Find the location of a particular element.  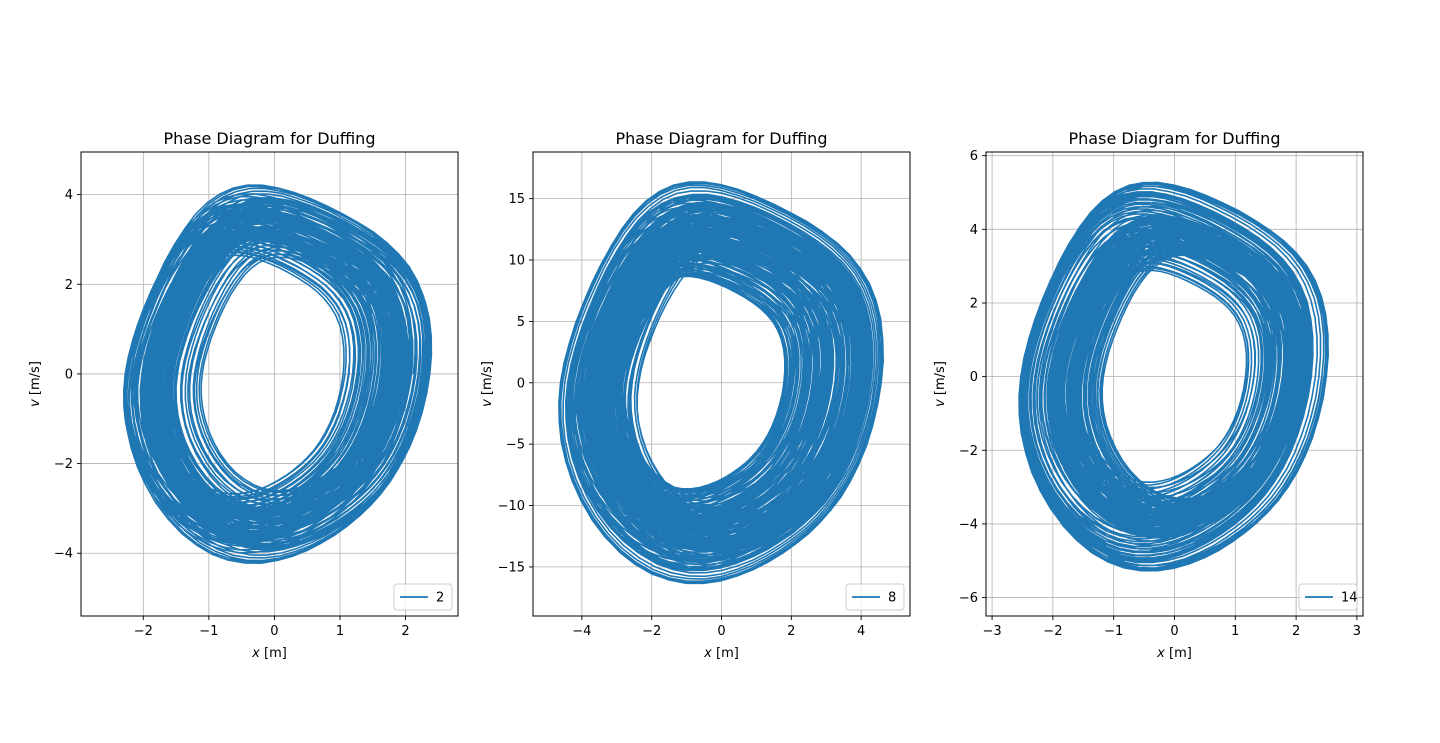

y-tick-label: −6 is located at coordinates (968, 598).